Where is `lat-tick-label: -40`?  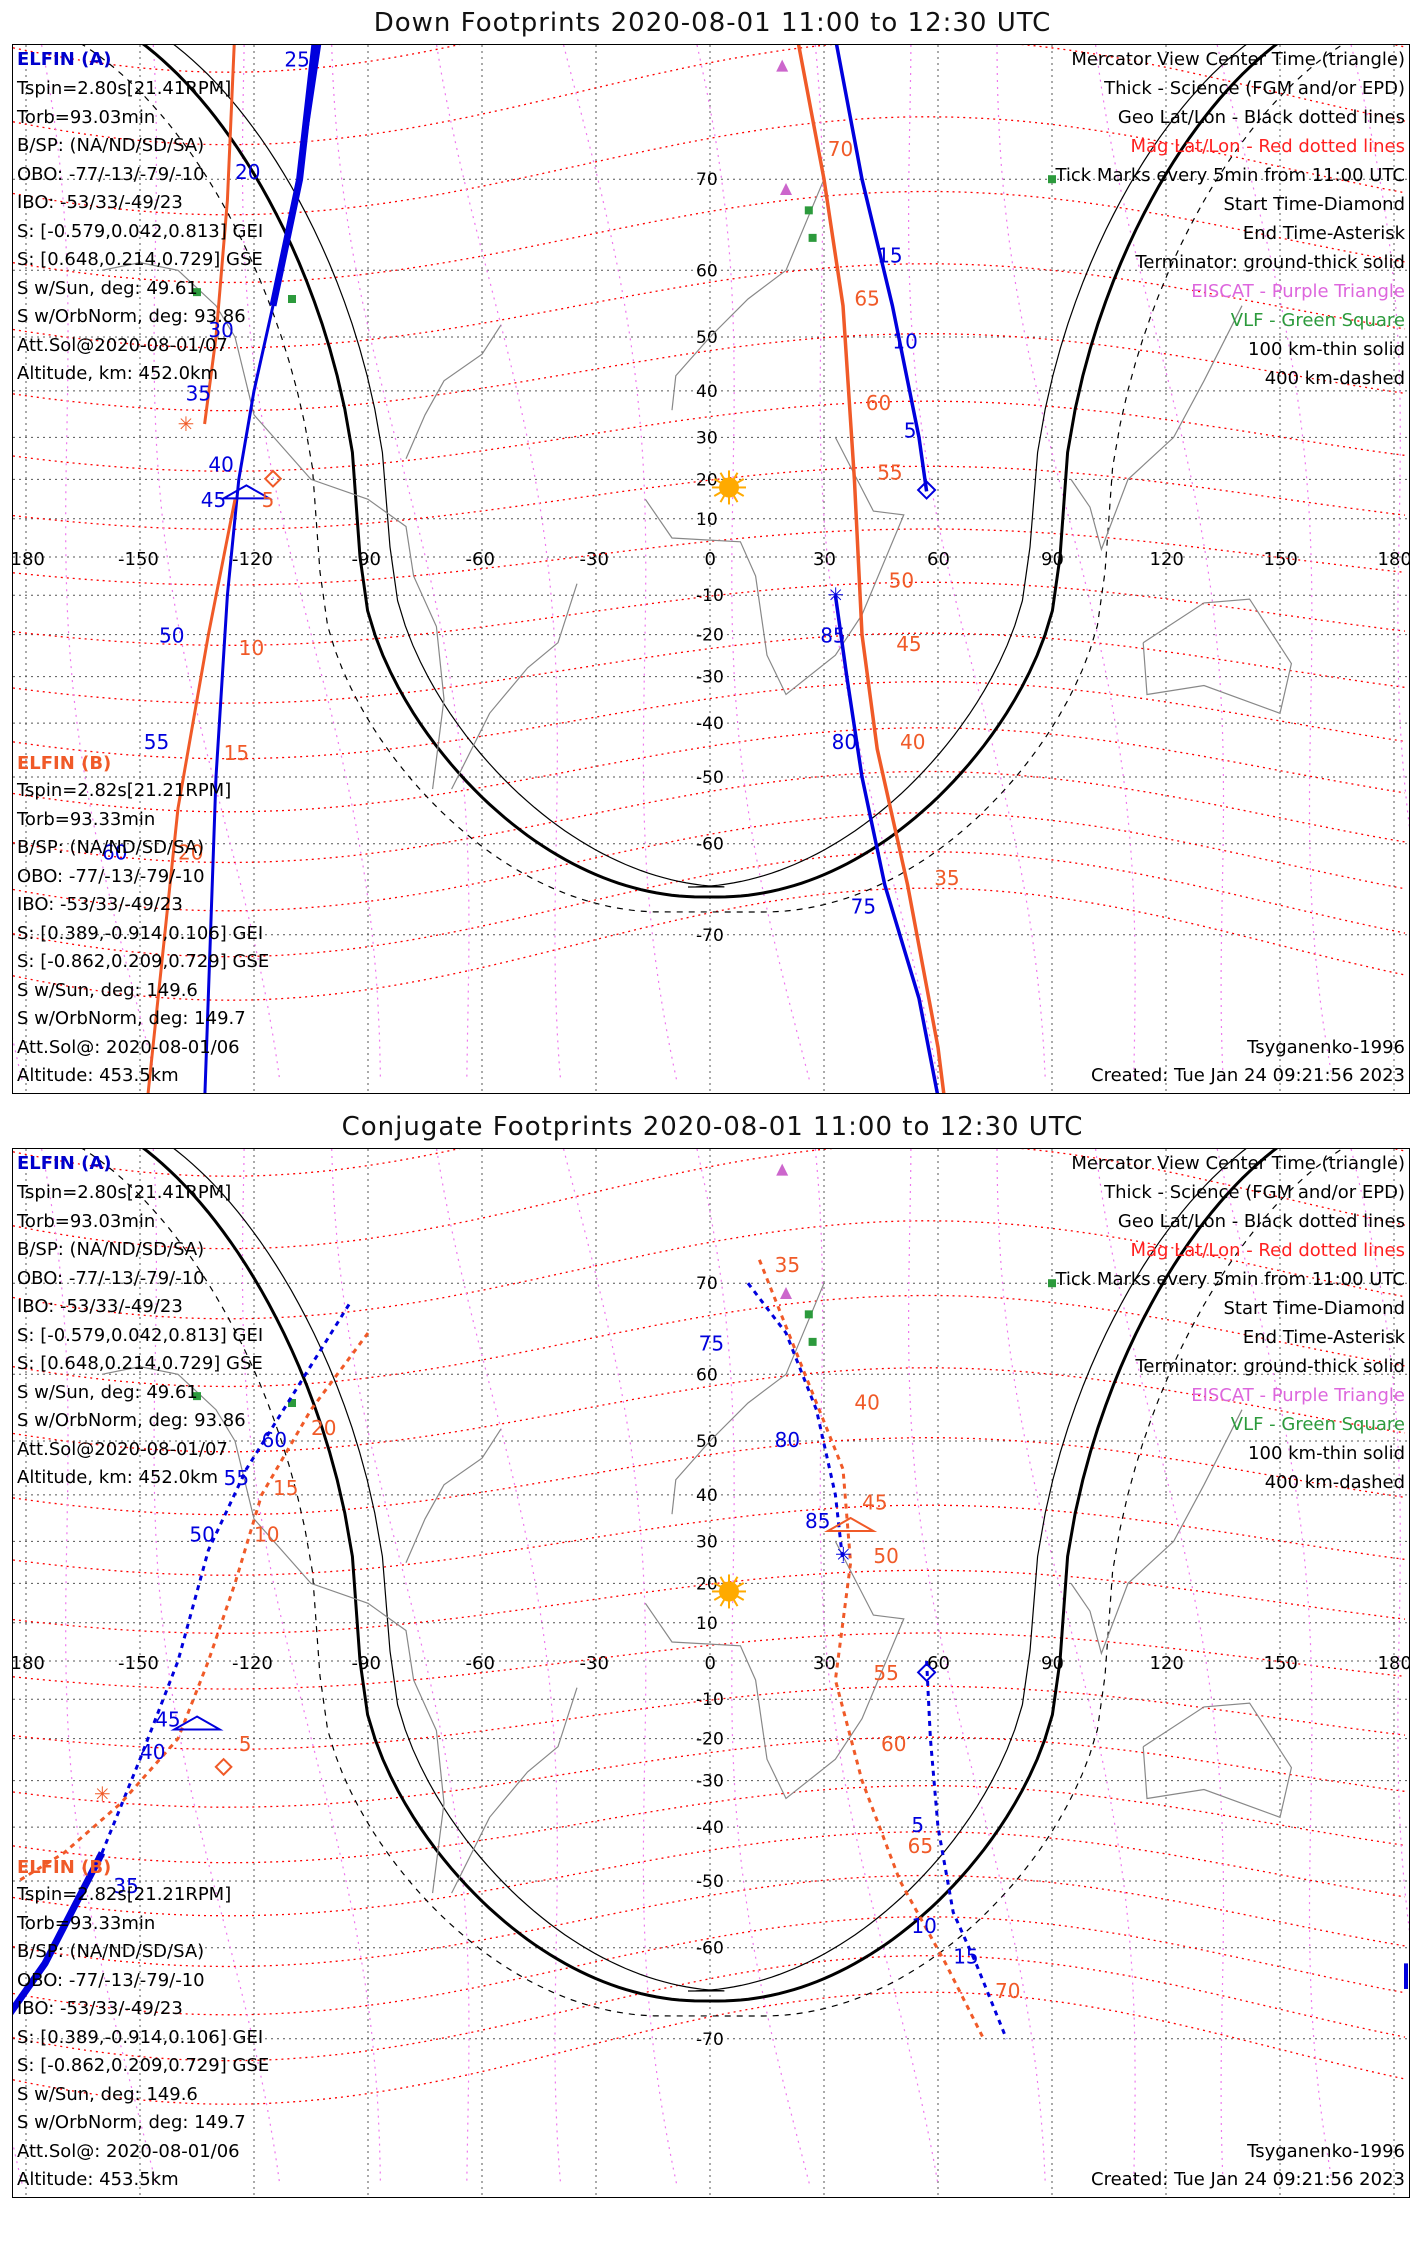 lat-tick-label: -40 is located at coordinates (710, 1828).